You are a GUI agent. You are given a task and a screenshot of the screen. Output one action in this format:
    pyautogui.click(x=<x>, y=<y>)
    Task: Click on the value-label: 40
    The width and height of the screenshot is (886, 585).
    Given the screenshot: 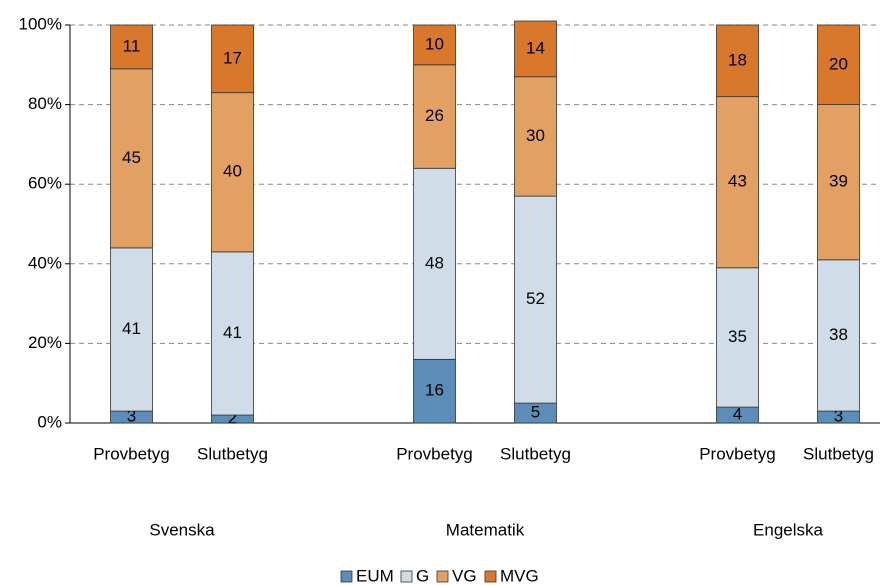 What is the action you would take?
    pyautogui.click(x=232, y=171)
    